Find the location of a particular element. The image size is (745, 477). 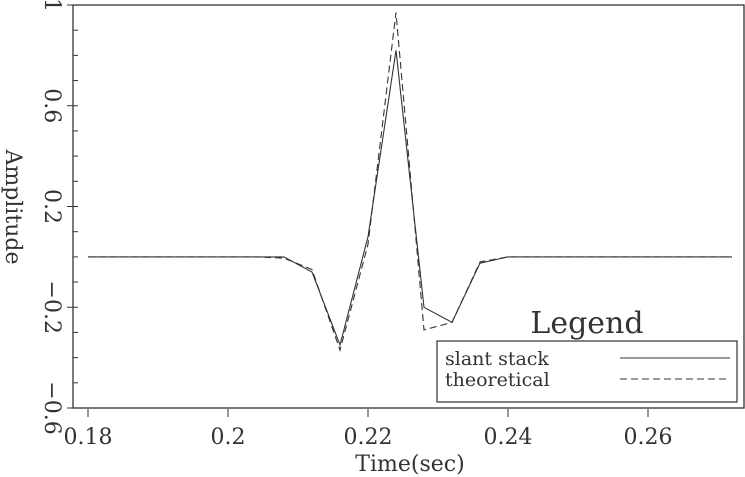

legend-label-theoretical: theoretical is located at coordinates (497, 380).